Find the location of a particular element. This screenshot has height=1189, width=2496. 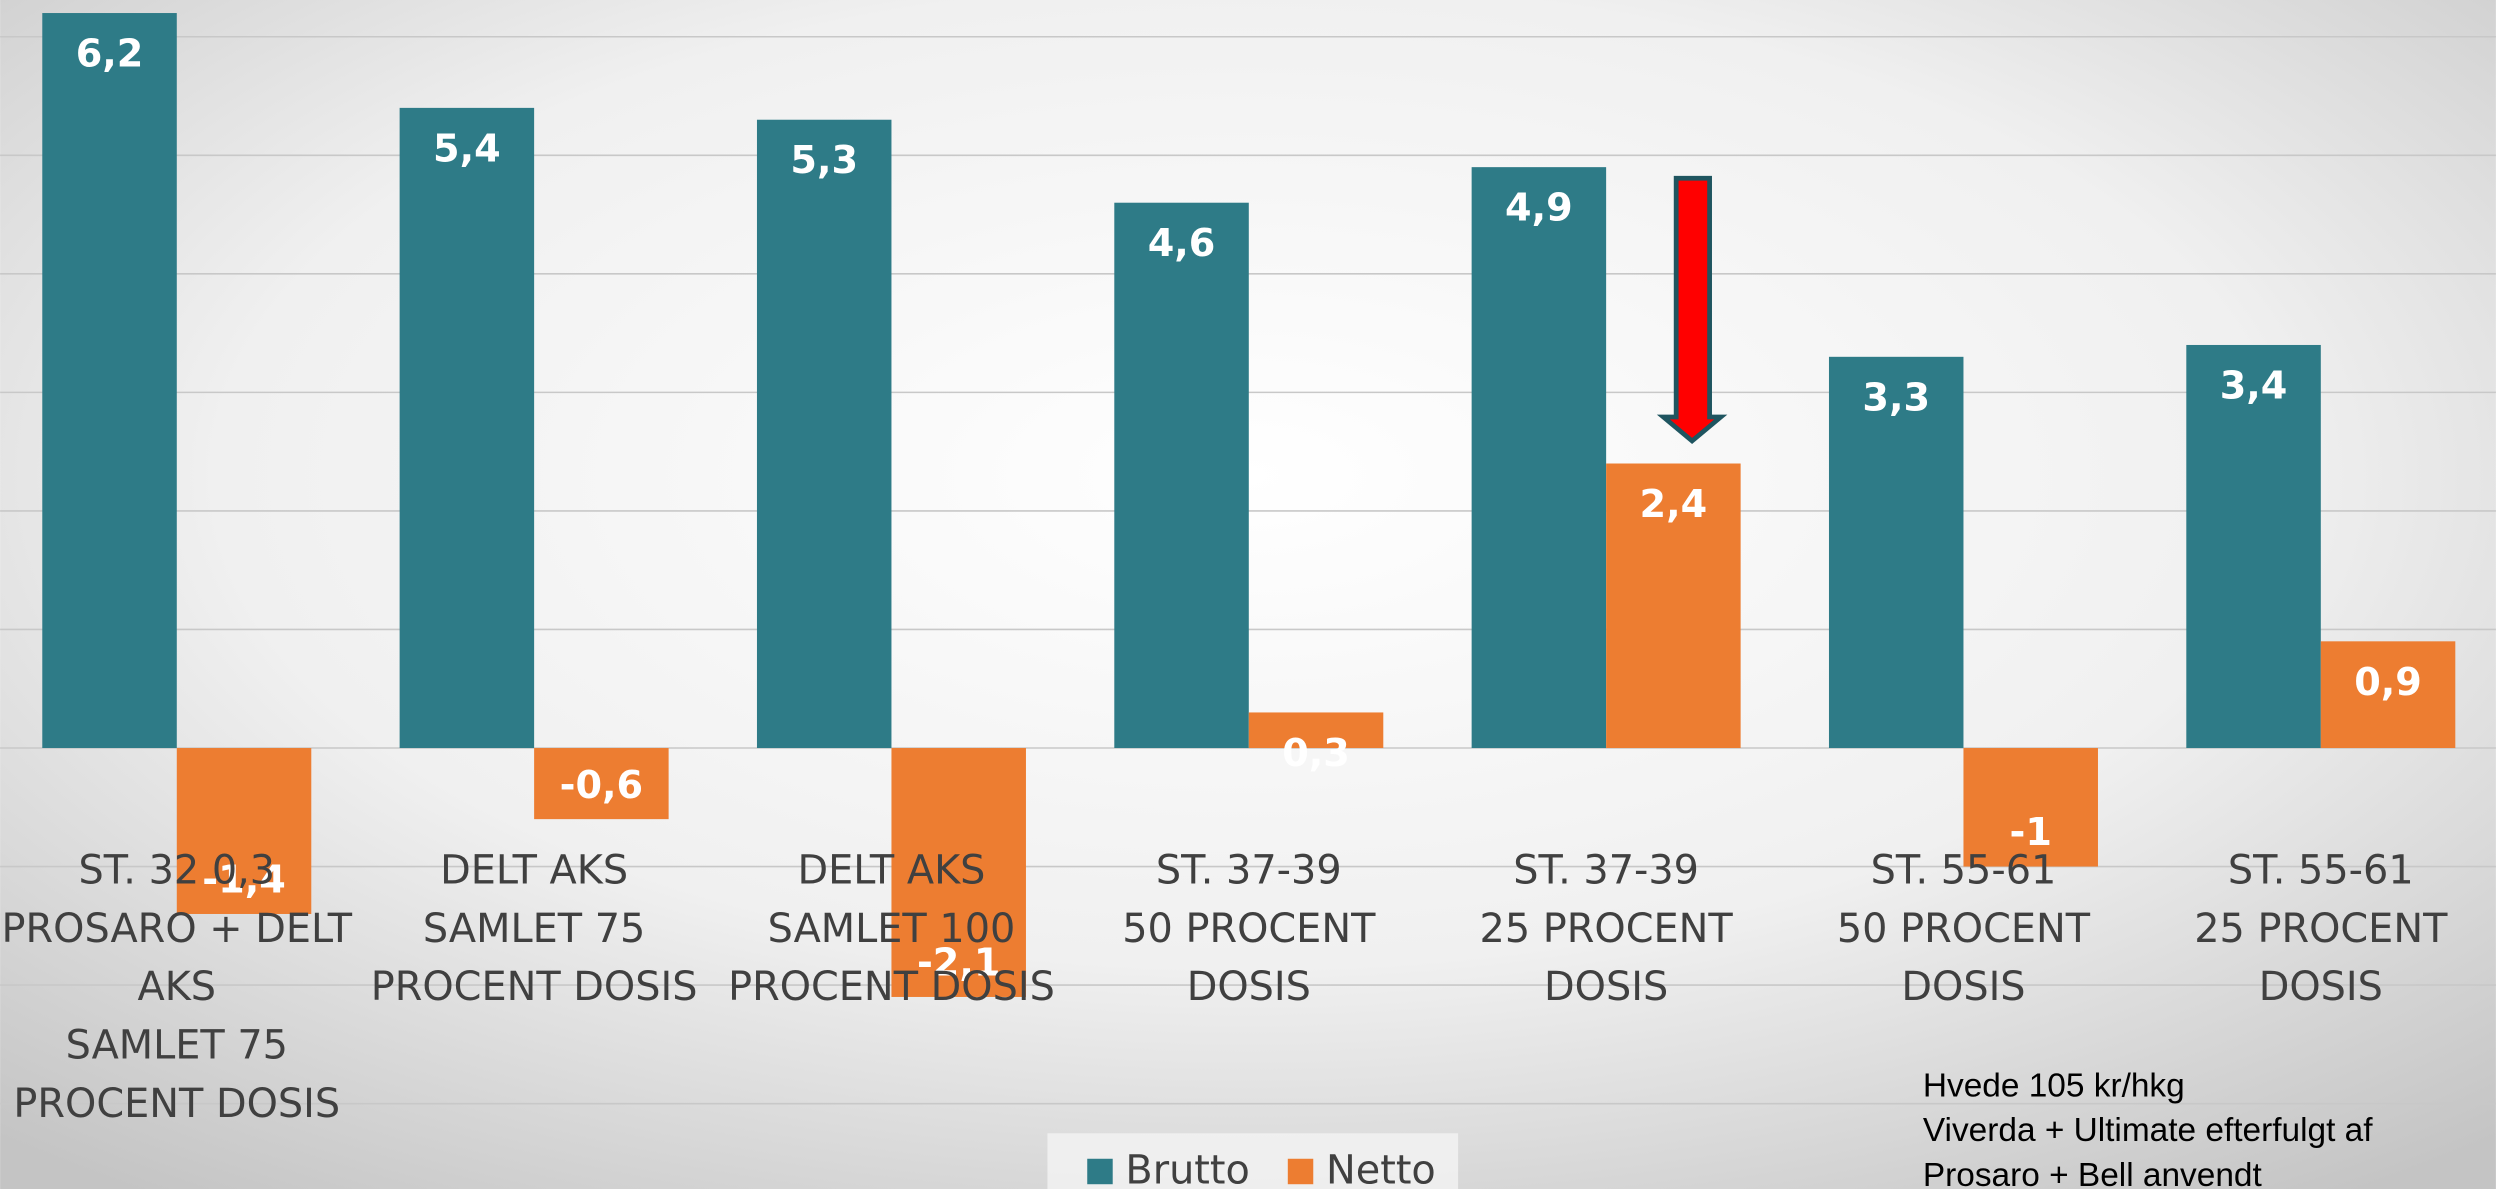

value-label: 4,6 is located at coordinates (1182, 244).